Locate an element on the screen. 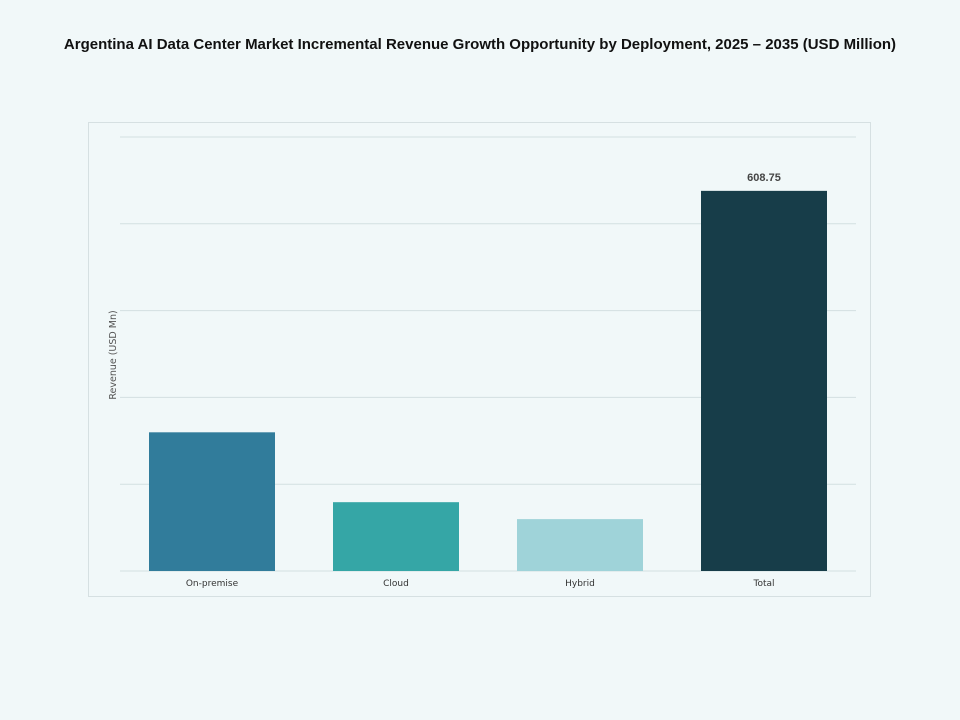 Image resolution: width=960 pixels, height=720 pixels. bar-cloud is located at coordinates (396, 536).